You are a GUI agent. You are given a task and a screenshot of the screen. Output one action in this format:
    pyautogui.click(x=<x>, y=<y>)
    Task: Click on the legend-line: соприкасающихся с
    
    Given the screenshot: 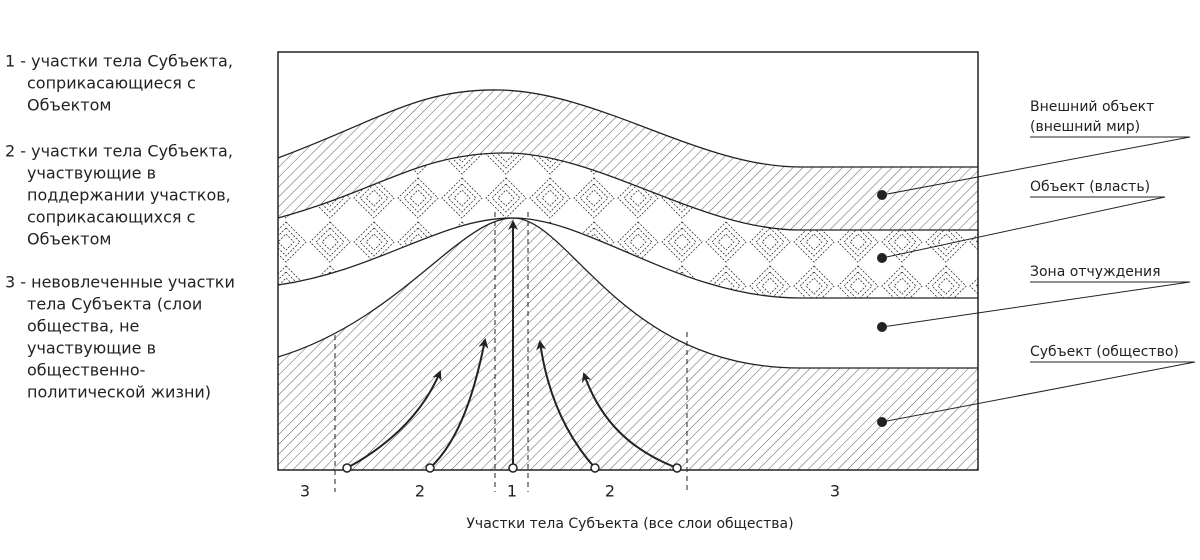 What is the action you would take?
    pyautogui.click(x=111, y=217)
    